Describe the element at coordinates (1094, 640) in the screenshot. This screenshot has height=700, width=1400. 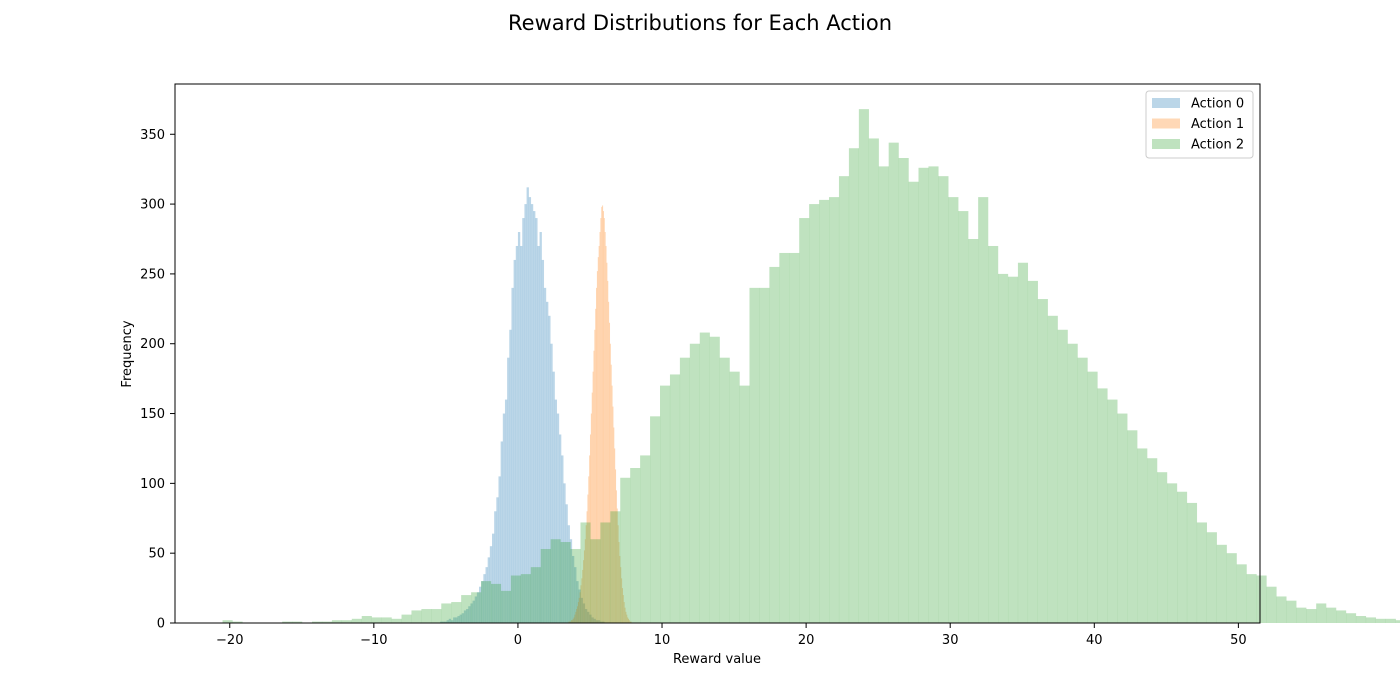
I see `x-tick-label: 40` at that location.